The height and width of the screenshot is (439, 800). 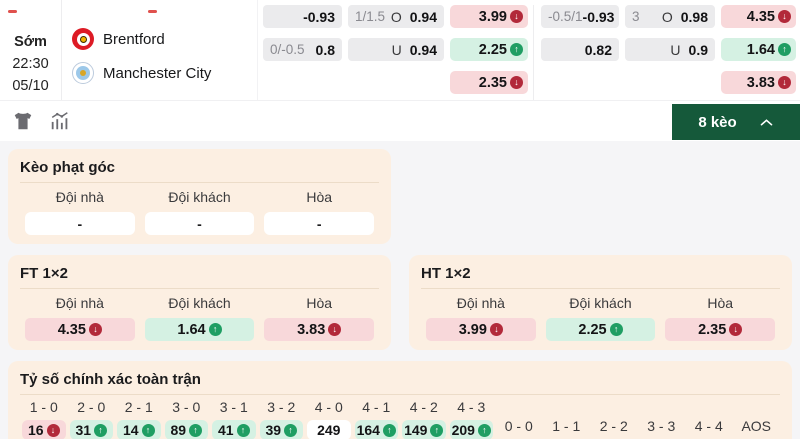 I want to click on chevron-up-icon, so click(x=766, y=121).